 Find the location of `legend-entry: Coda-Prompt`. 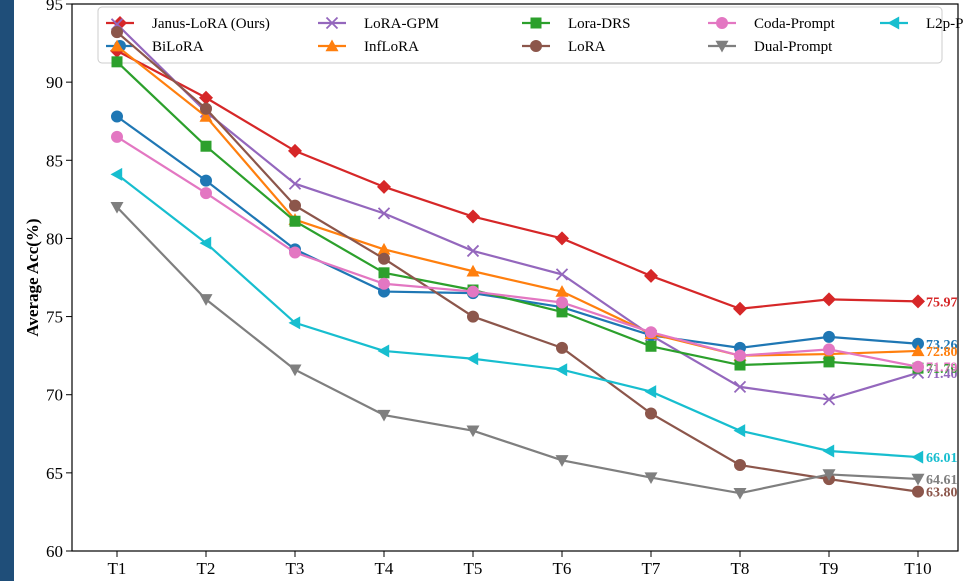

legend-entry: Coda-Prompt is located at coordinates (772, 24).